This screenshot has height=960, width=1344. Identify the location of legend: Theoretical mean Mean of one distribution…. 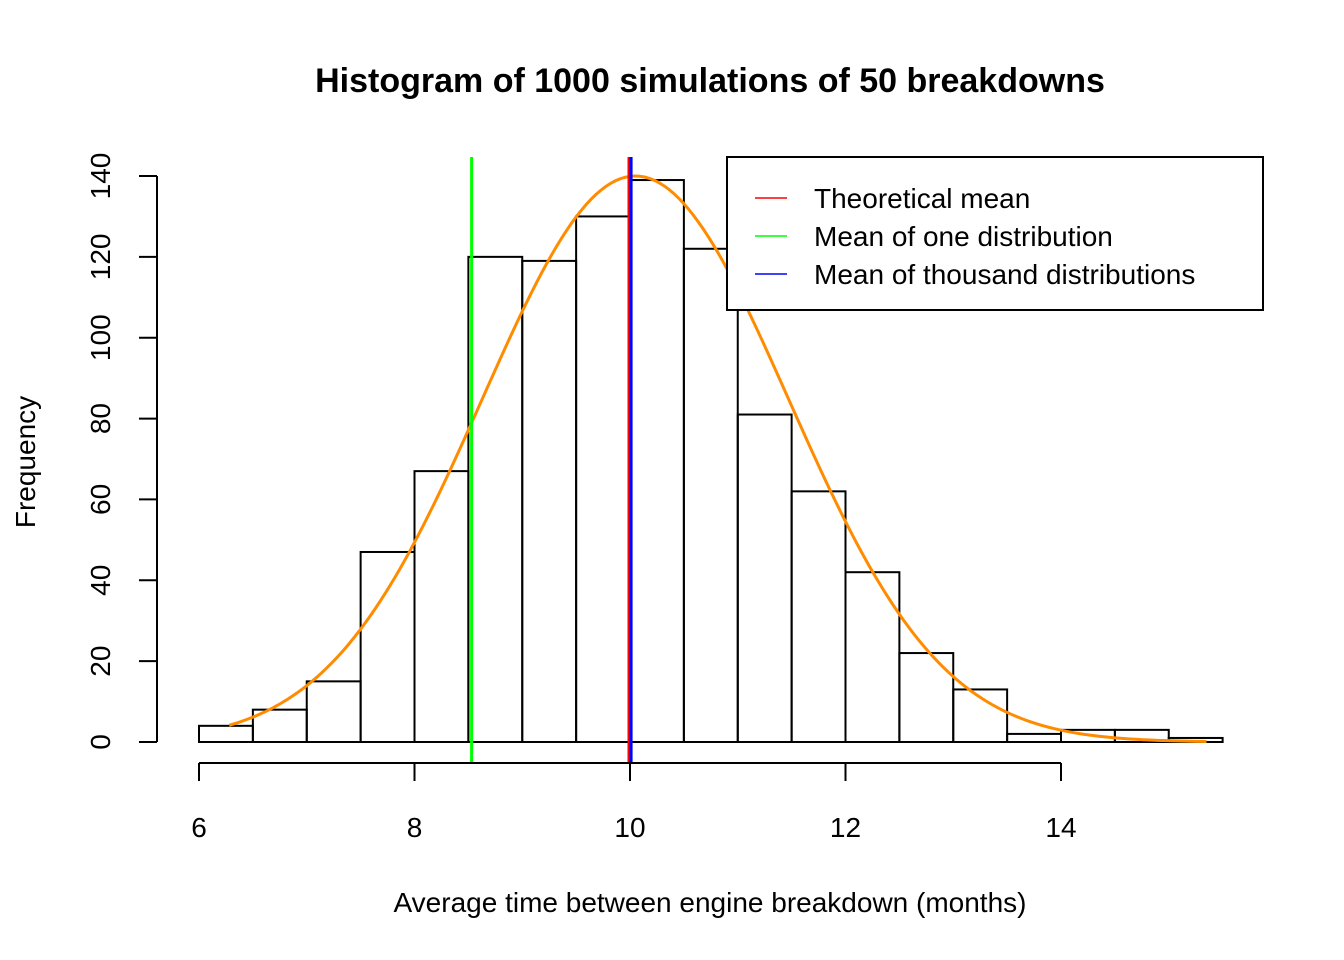
(995, 233).